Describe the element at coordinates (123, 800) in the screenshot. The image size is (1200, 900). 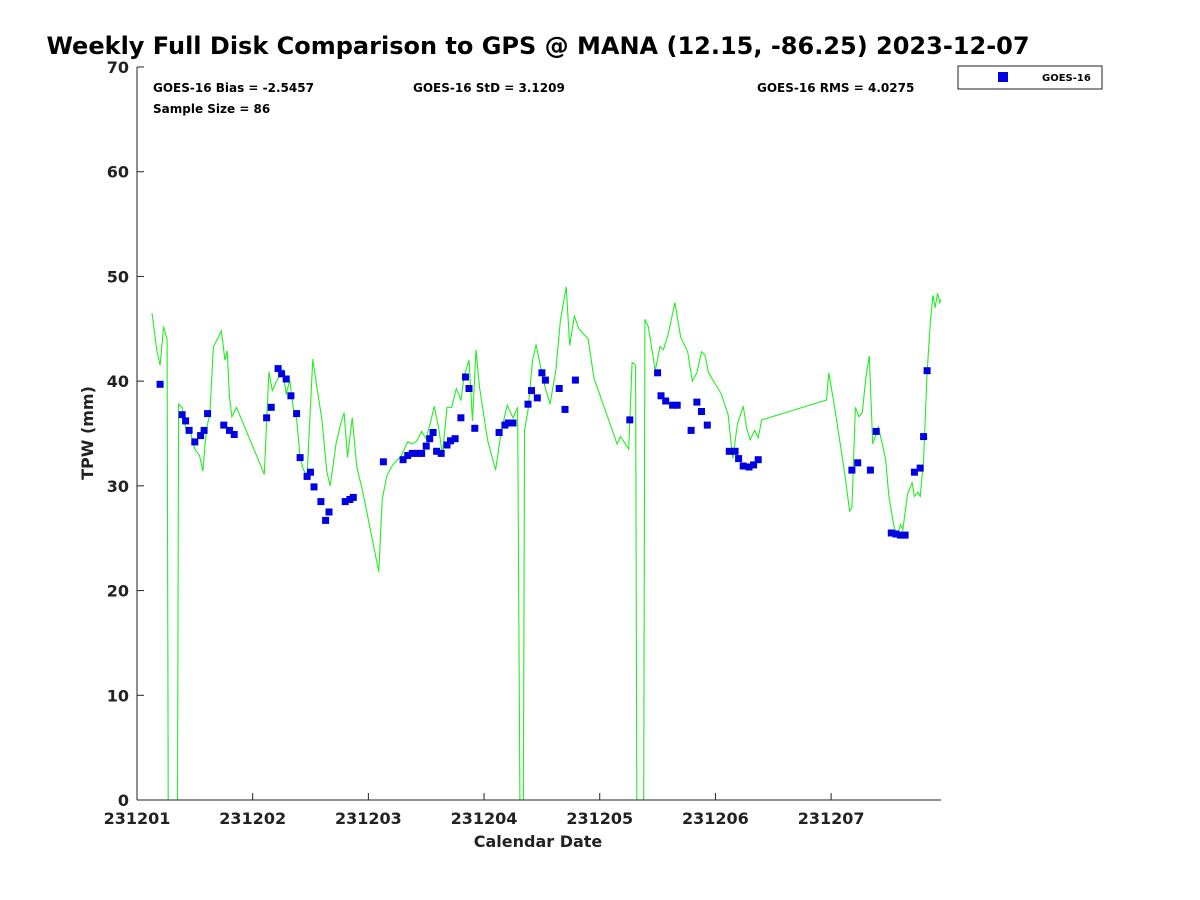
I see `y-tick-label: 0` at that location.